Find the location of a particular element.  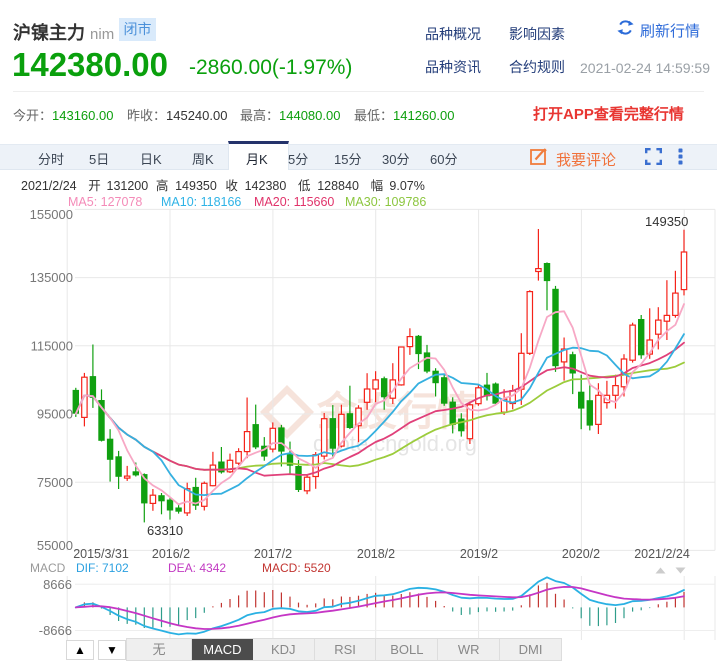

svg-text: 155000 is located at coordinates (51, 214).